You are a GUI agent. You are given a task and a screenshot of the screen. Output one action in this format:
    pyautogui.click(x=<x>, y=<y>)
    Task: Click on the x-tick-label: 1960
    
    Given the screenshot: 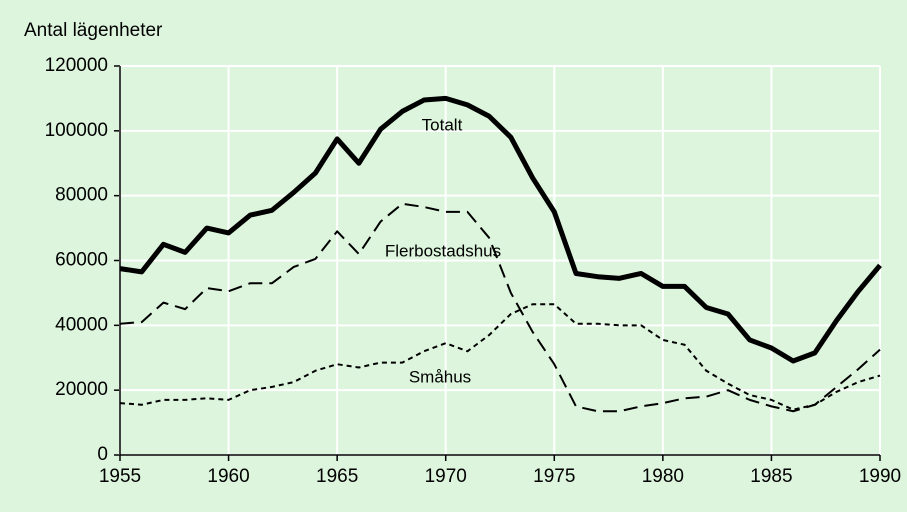 What is the action you would take?
    pyautogui.click(x=228, y=476)
    